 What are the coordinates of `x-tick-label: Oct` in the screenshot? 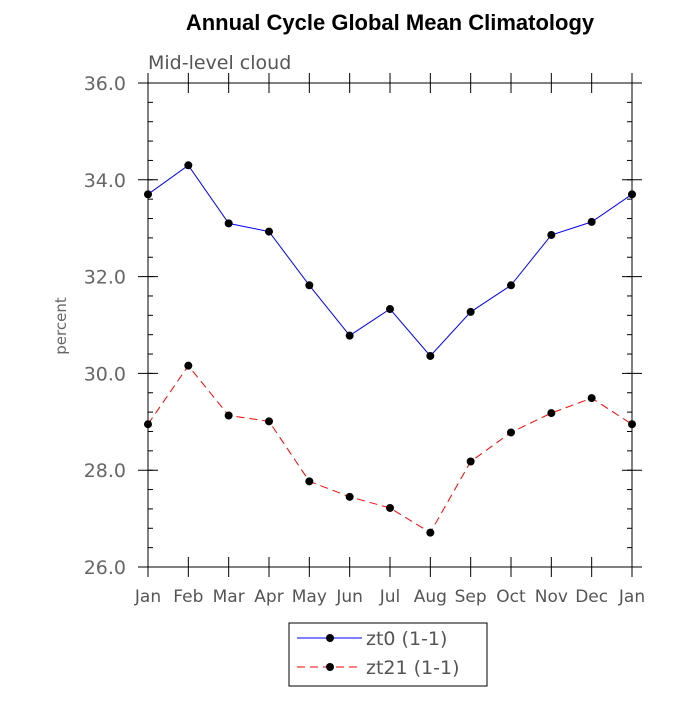 It's located at (511, 597).